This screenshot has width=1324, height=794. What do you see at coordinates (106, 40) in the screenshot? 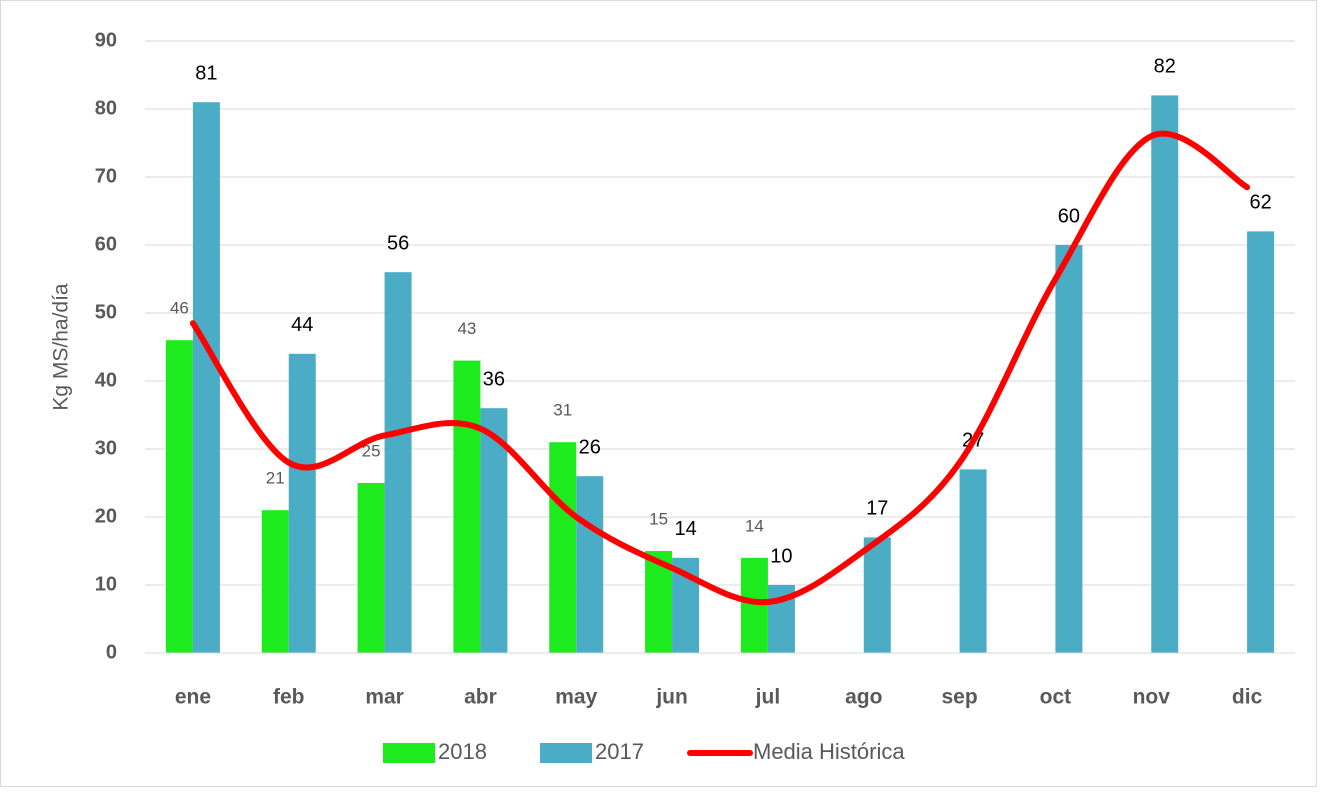
I see `y-tick-label: 90` at bounding box center [106, 40].